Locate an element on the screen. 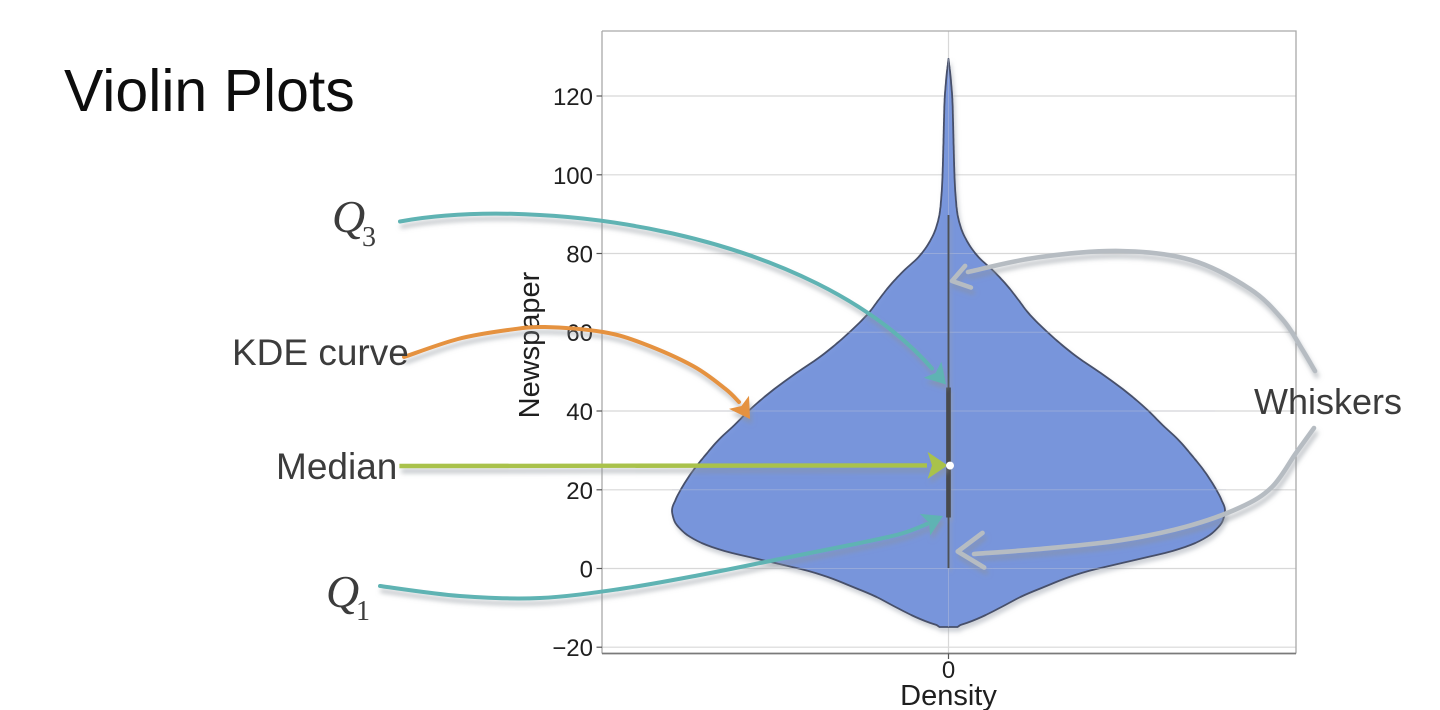 Image resolution: width=1440 pixels, height=710 pixels. svg-text: 80 is located at coordinates (579, 255).